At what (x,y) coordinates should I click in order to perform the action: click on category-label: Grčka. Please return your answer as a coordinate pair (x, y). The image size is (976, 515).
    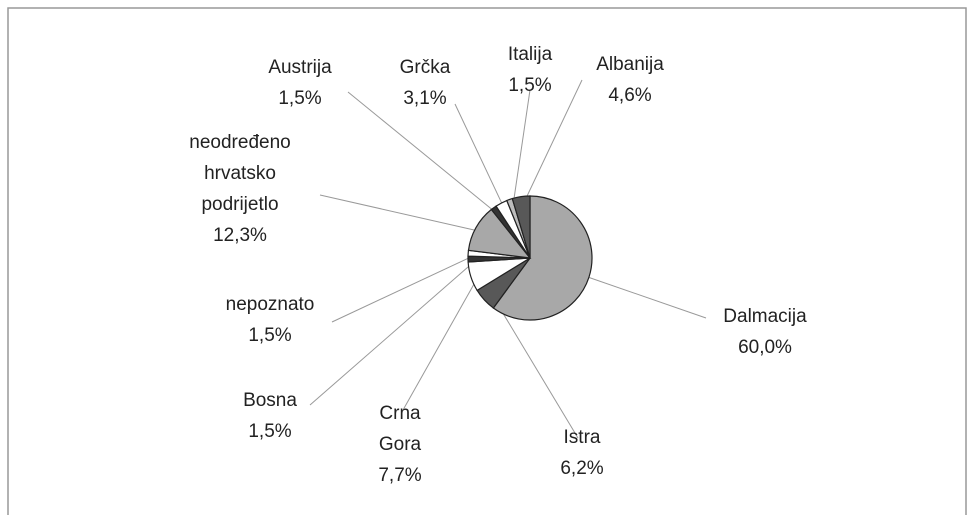
    Looking at the image, I should click on (425, 67).